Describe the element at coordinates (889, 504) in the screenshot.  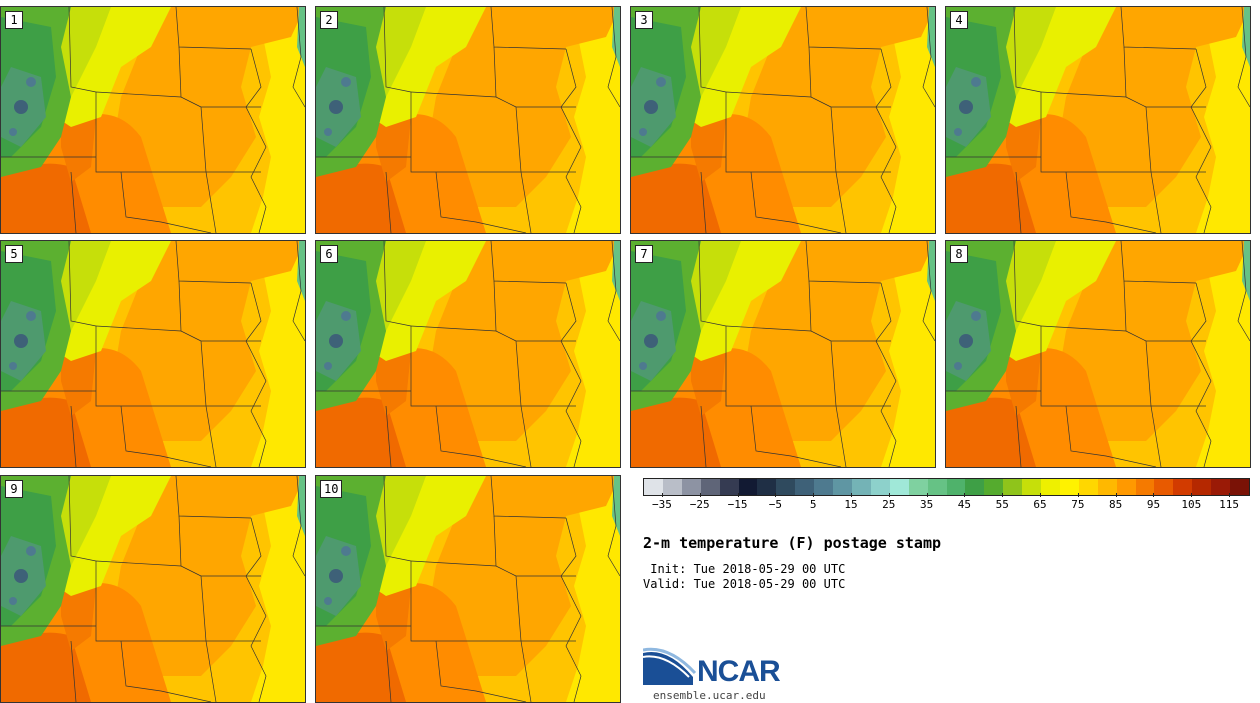
I see `colorbar-tick-label: 25` at that location.